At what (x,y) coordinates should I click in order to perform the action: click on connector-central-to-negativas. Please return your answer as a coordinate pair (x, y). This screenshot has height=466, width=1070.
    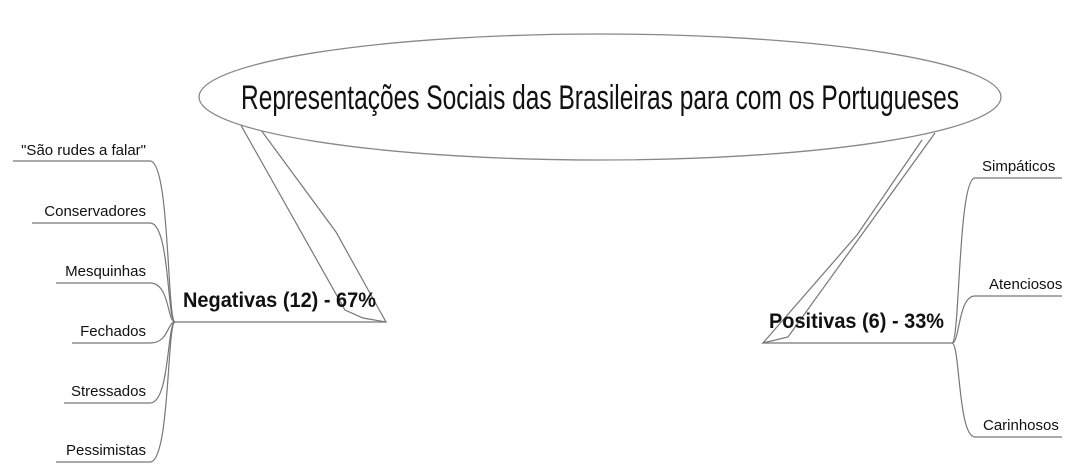
    Looking at the image, I should click on (312, 221).